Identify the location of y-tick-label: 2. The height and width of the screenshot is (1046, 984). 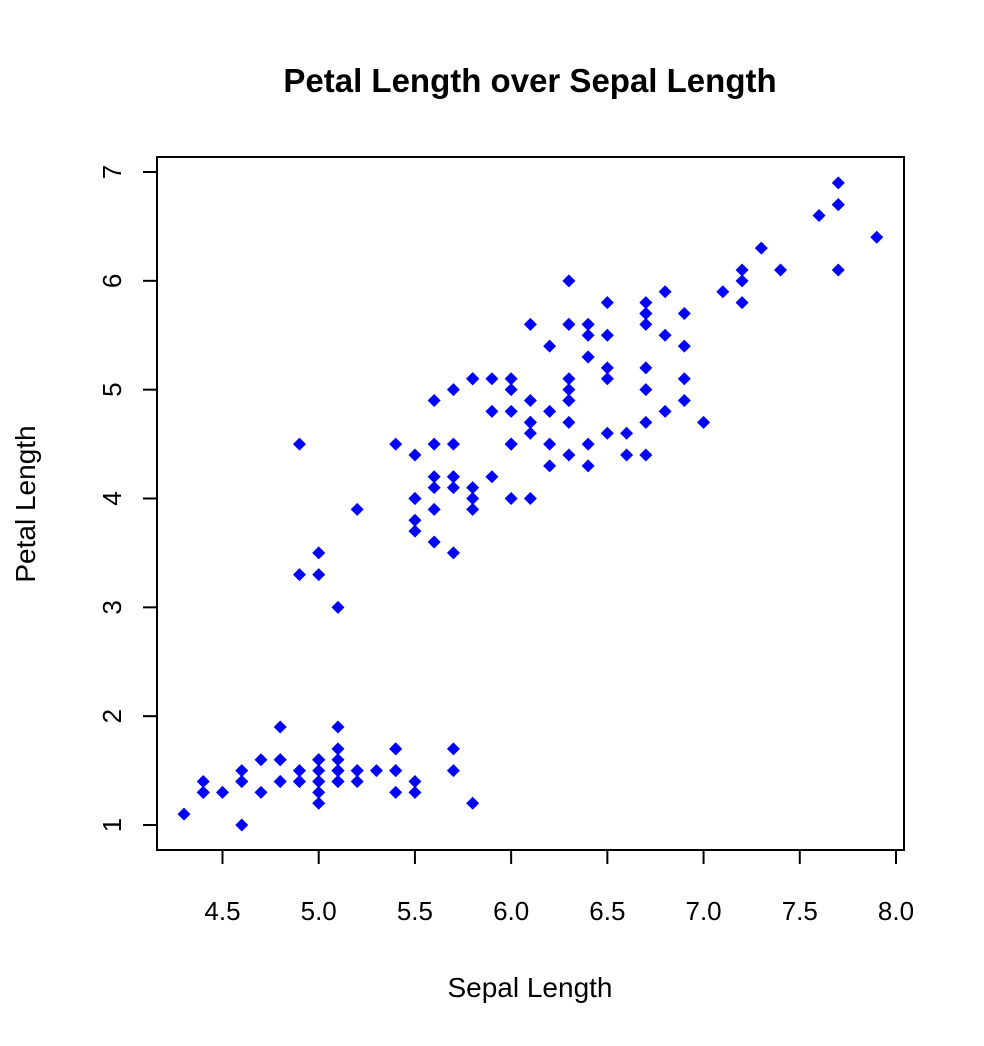
(112, 716).